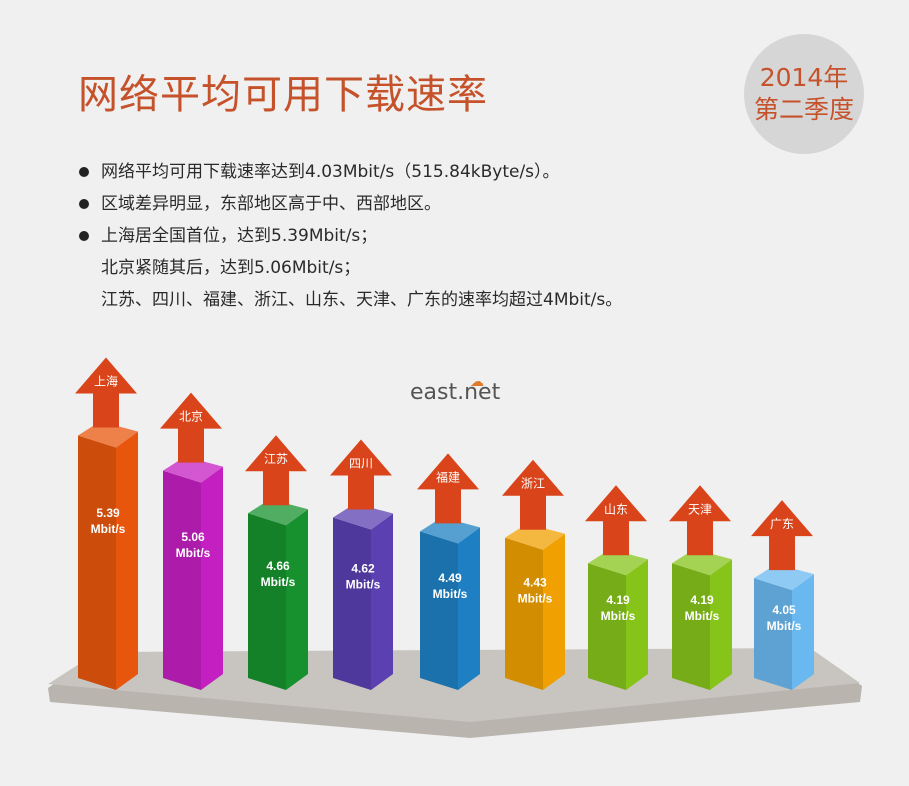 The image size is (909, 786). I want to click on bar: 4.49 Mbit/s 福建, so click(448, 571).